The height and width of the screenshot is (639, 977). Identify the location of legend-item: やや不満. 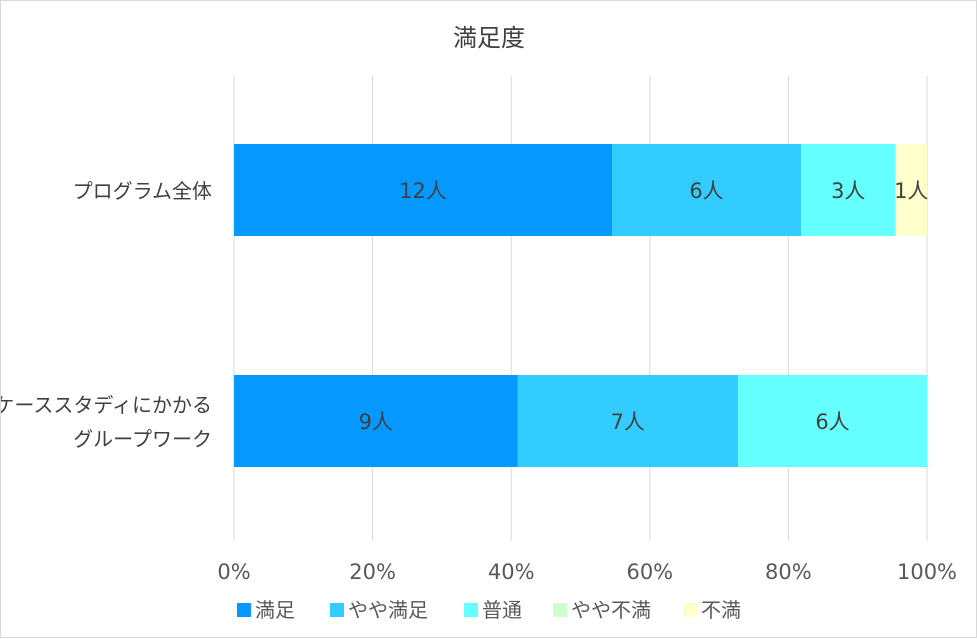
(602, 610).